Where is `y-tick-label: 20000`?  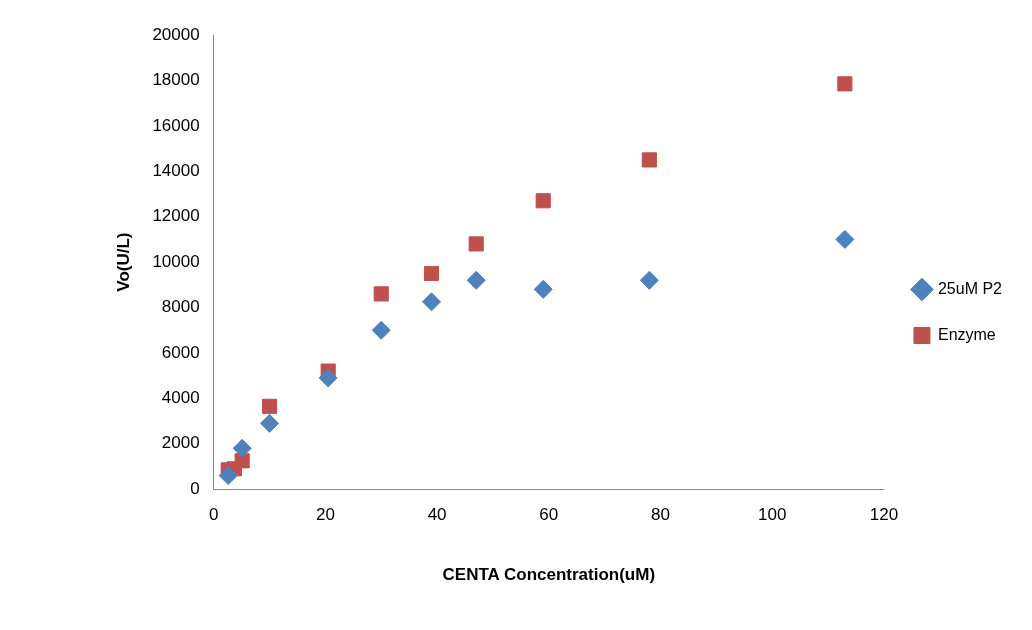
y-tick-label: 20000 is located at coordinates (176, 34).